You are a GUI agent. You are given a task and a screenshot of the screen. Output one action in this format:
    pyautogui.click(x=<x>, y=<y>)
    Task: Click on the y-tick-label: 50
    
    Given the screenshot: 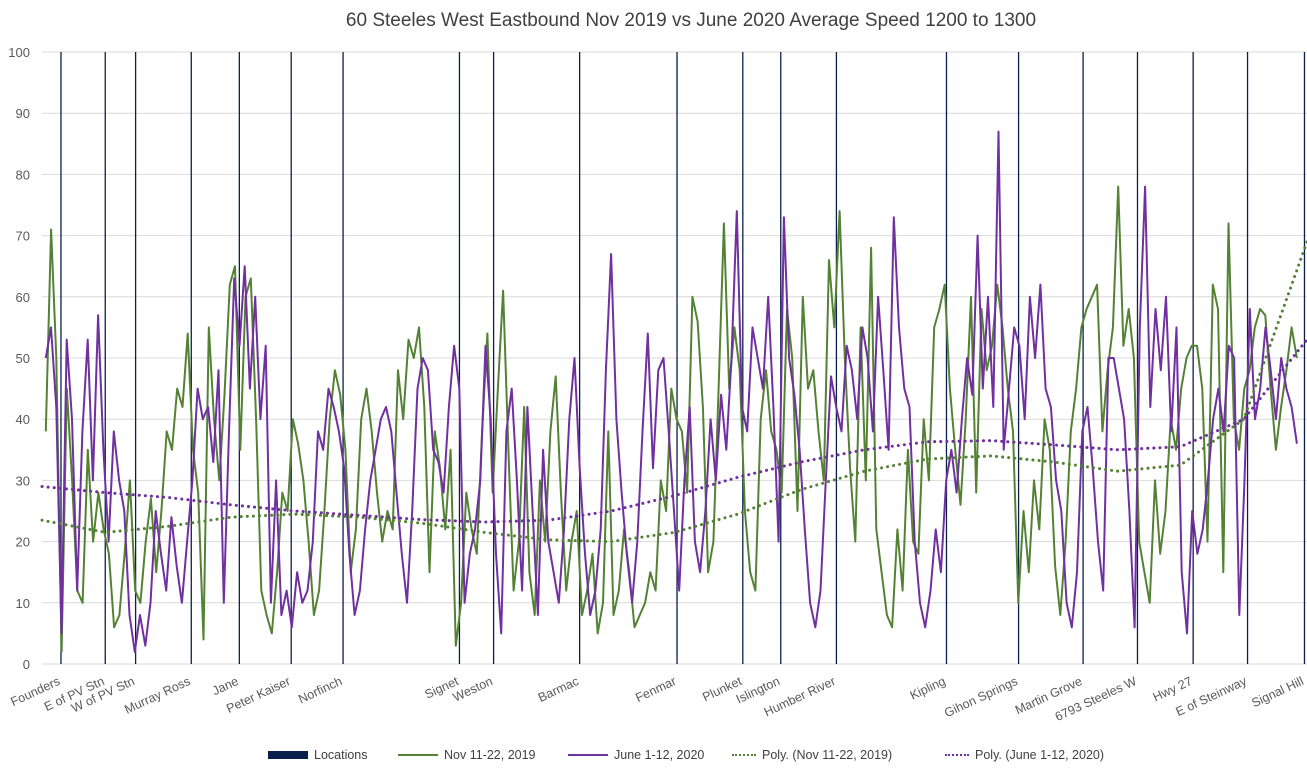 What is the action you would take?
    pyautogui.click(x=23, y=358)
    